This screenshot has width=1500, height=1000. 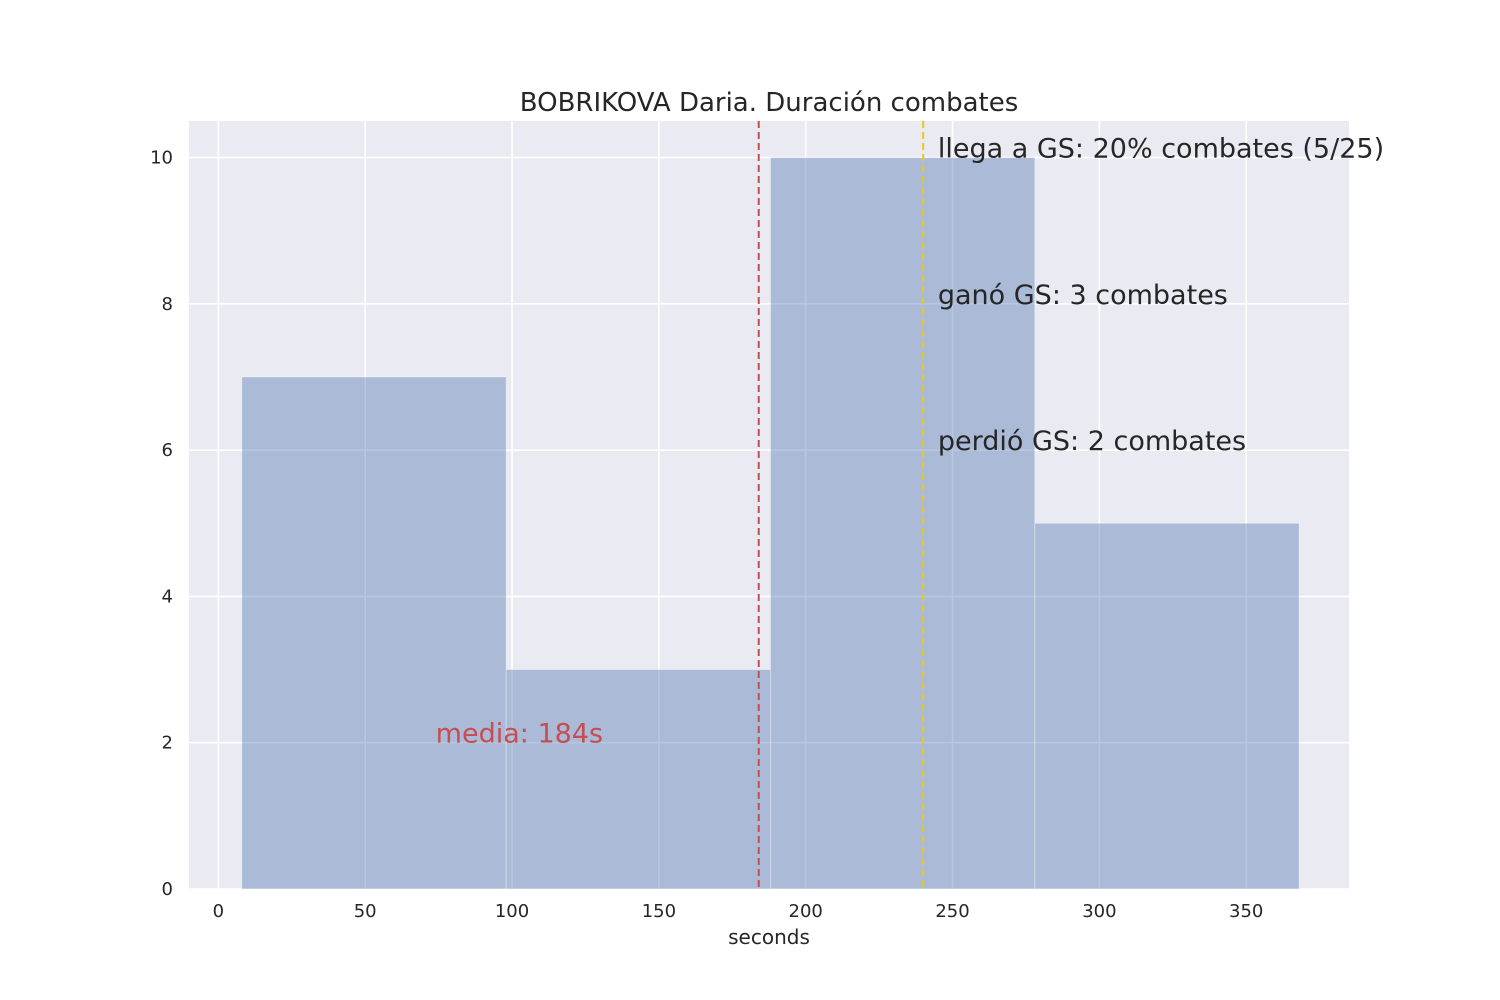 I want to click on gs-reach-annotation: llega a GS: 20% combates (5/25), so click(x=1161, y=149).